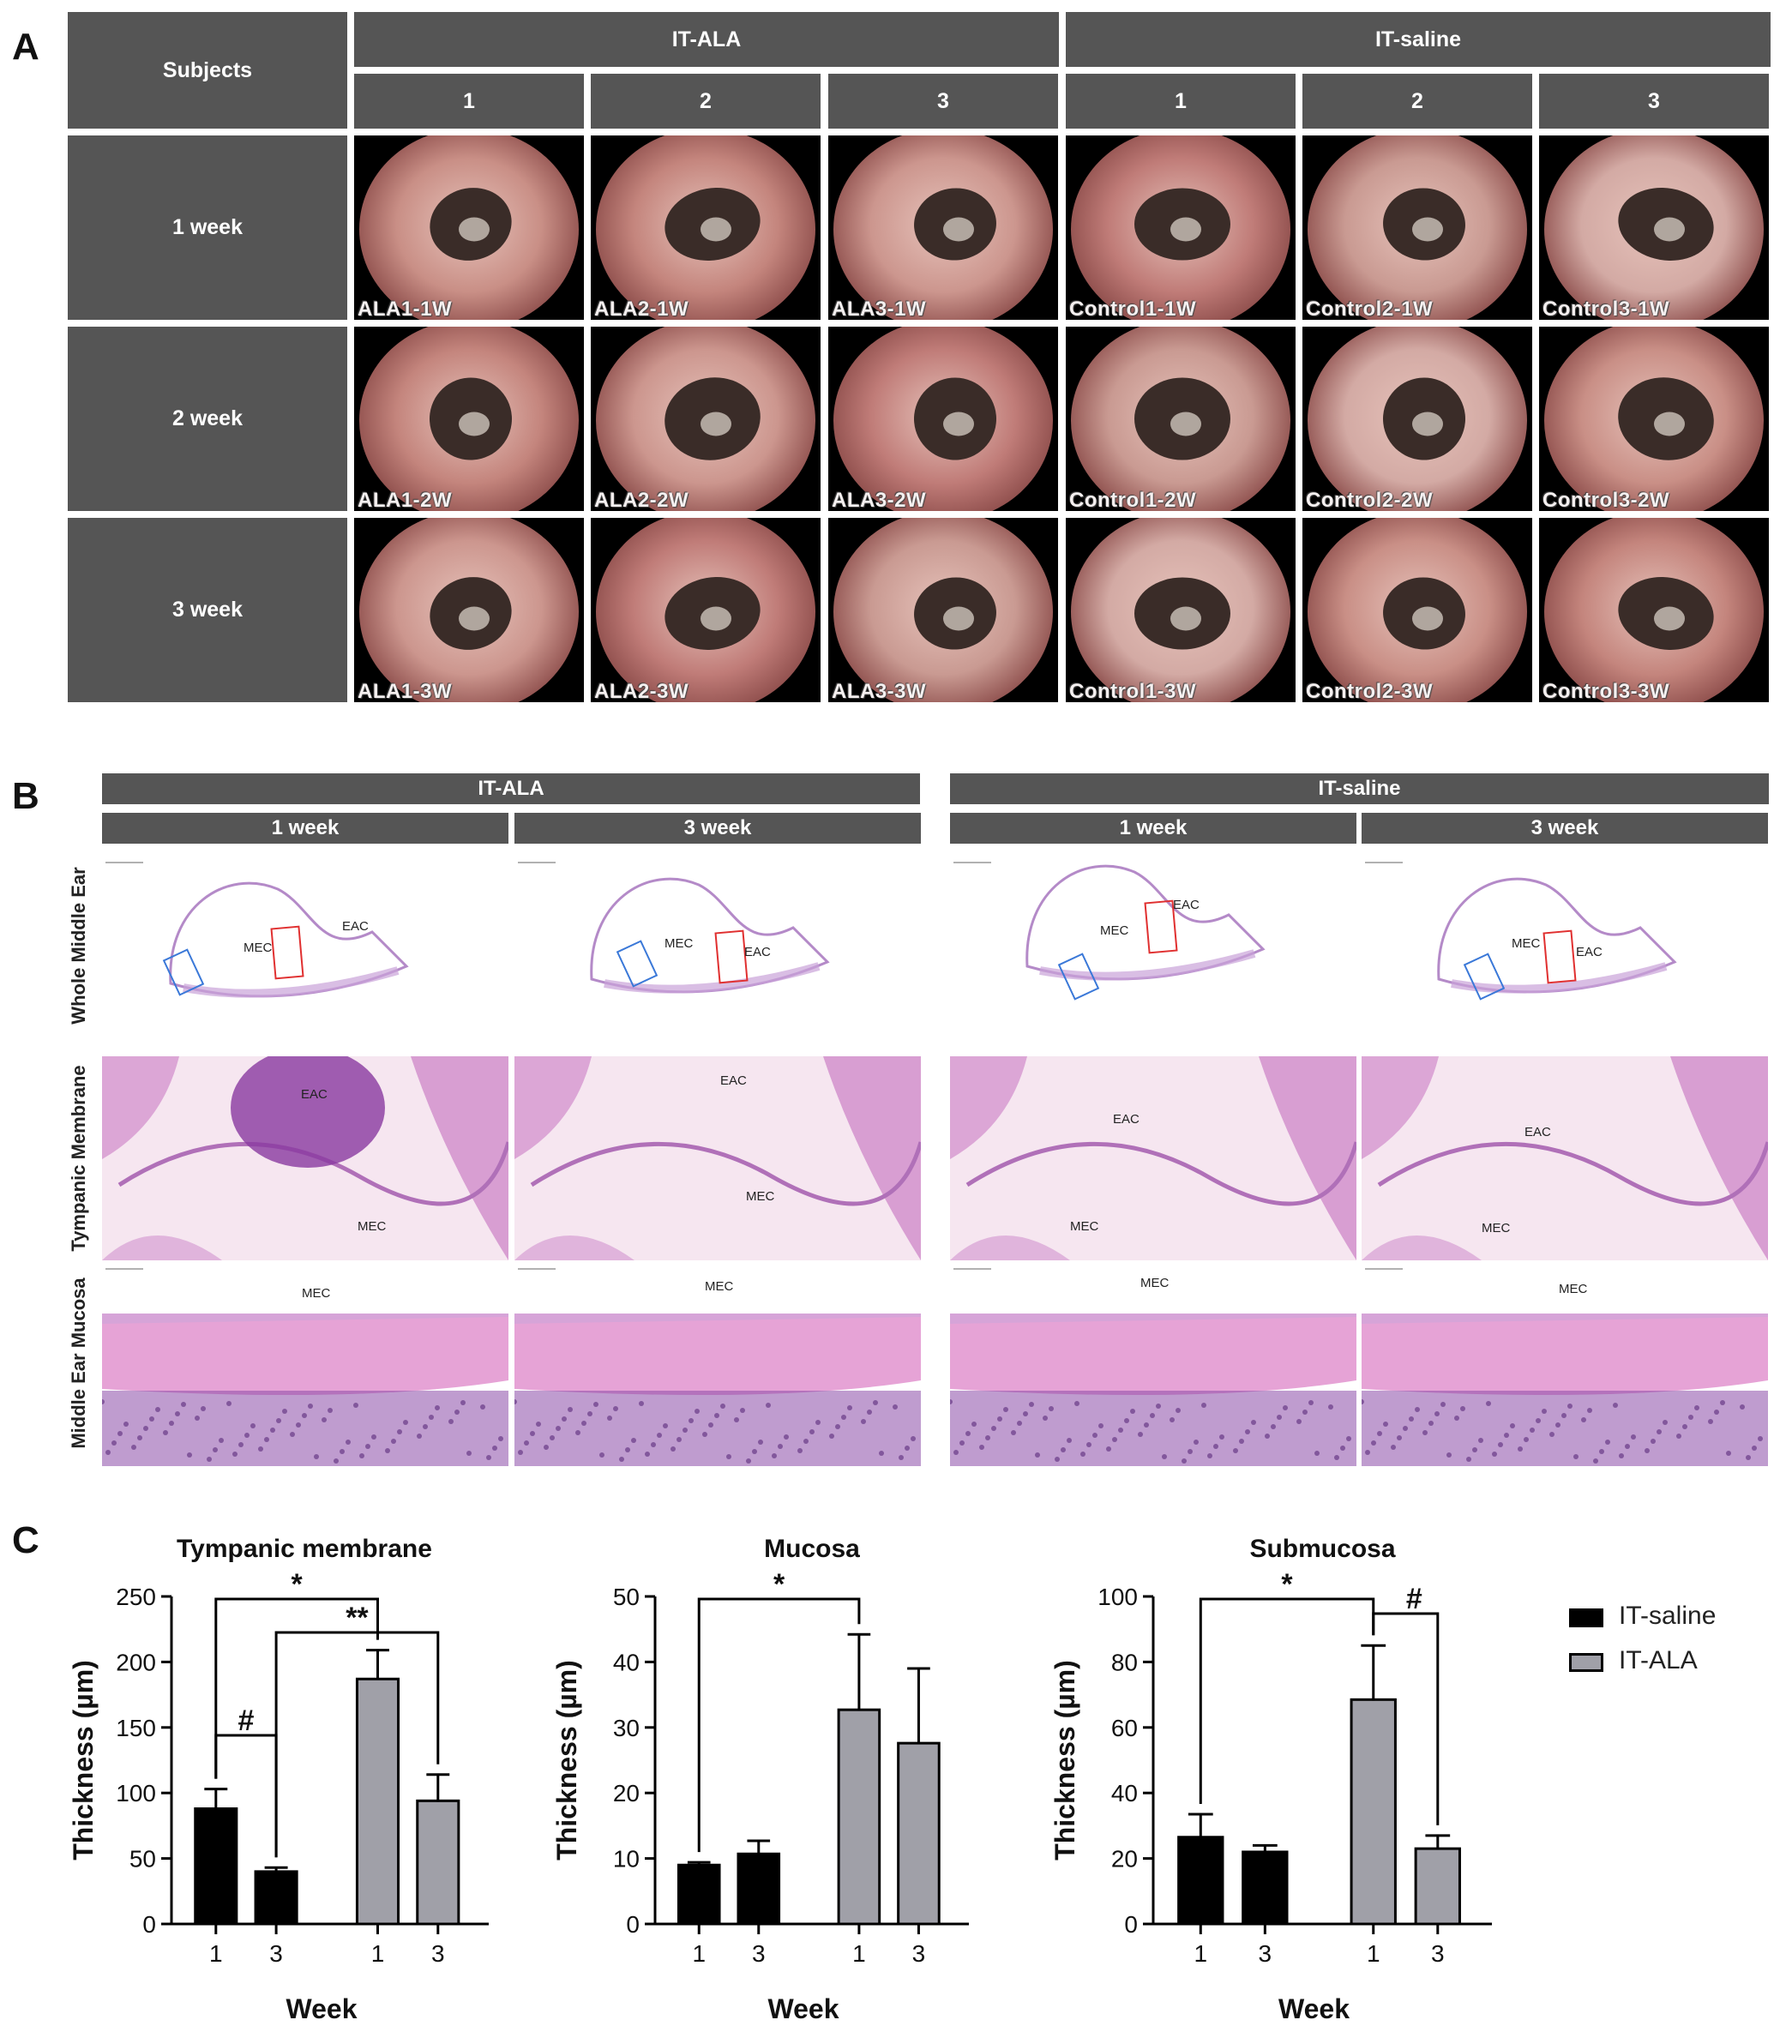  What do you see at coordinates (626, 1793) in the screenshot?
I see `y-tick-label: 20` at bounding box center [626, 1793].